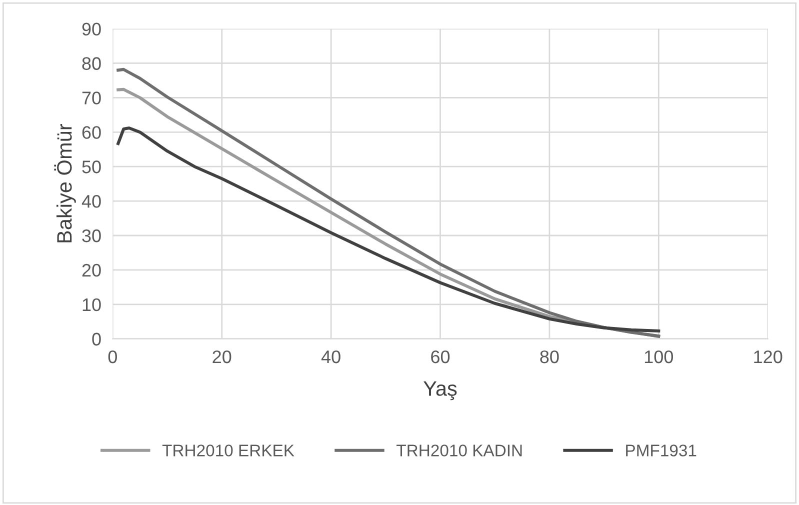 Image resolution: width=799 pixels, height=505 pixels. Describe the element at coordinates (96, 339) in the screenshot. I see `y-tick-label: 0` at that location.